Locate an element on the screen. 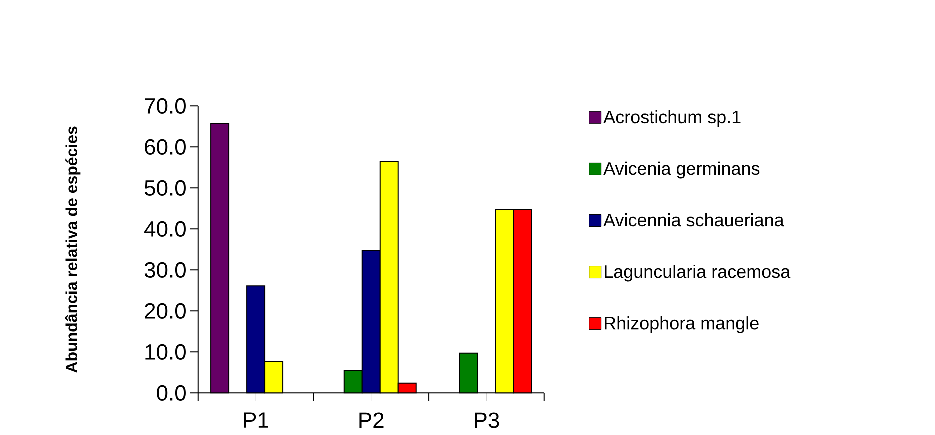 The width and height of the screenshot is (935, 435). y-tick-label: 60.0 is located at coordinates (165, 147).